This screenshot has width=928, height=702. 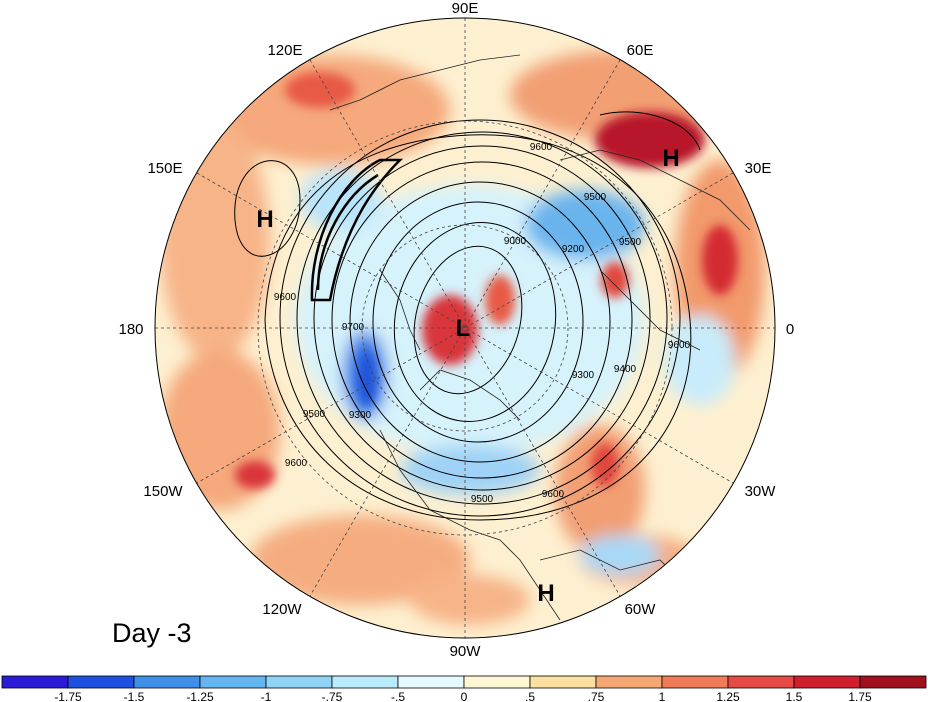 I want to click on lon-label-0: 0, so click(x=790, y=329).